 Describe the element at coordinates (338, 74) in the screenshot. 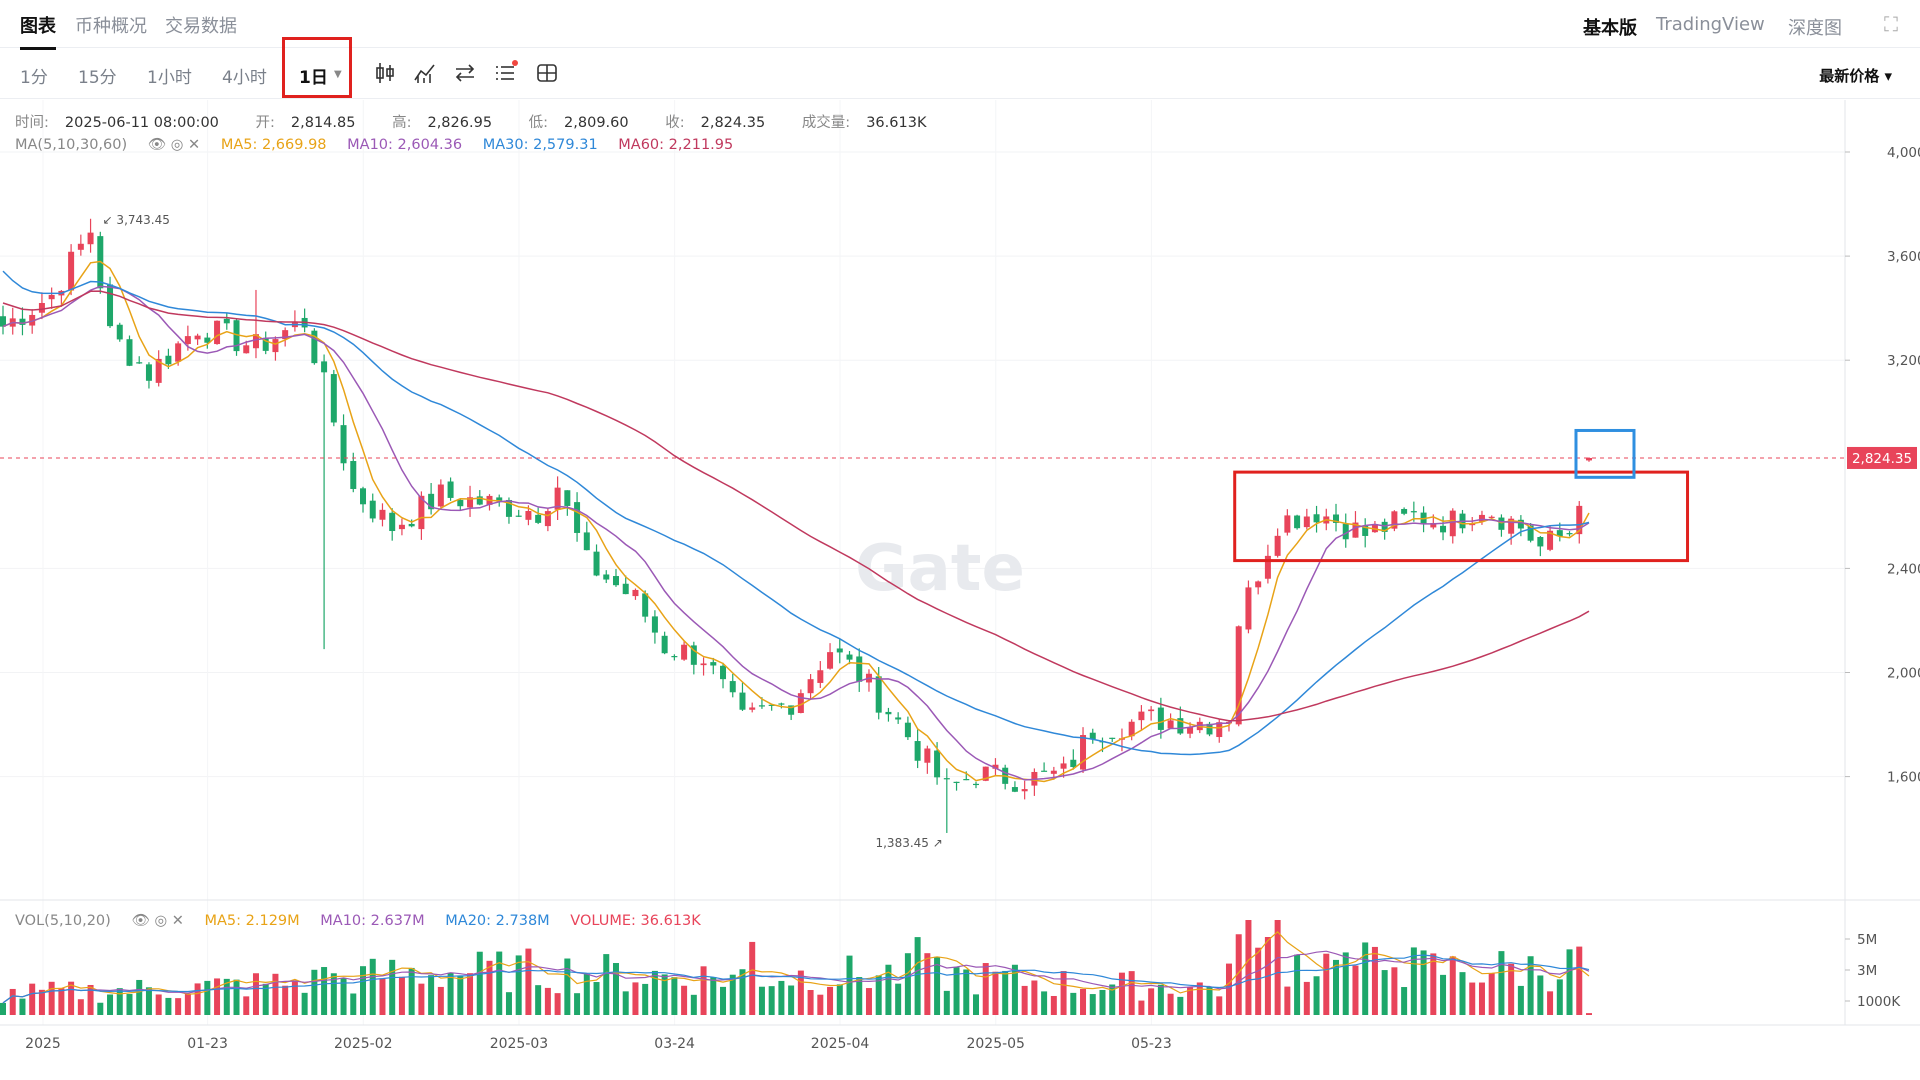

I see `chevron-down-icon: ▼` at that location.